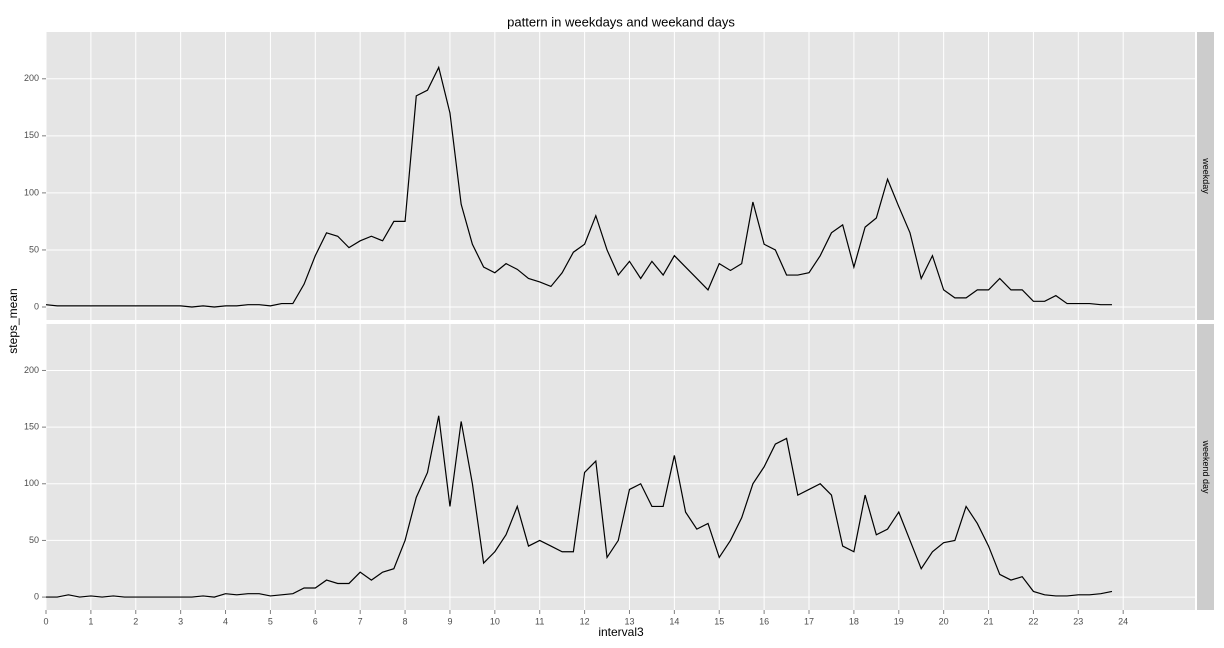 Image resolution: width=1224 pixels, height=648 pixels. What do you see at coordinates (180, 621) in the screenshot?
I see `x-tick-label: 3` at bounding box center [180, 621].